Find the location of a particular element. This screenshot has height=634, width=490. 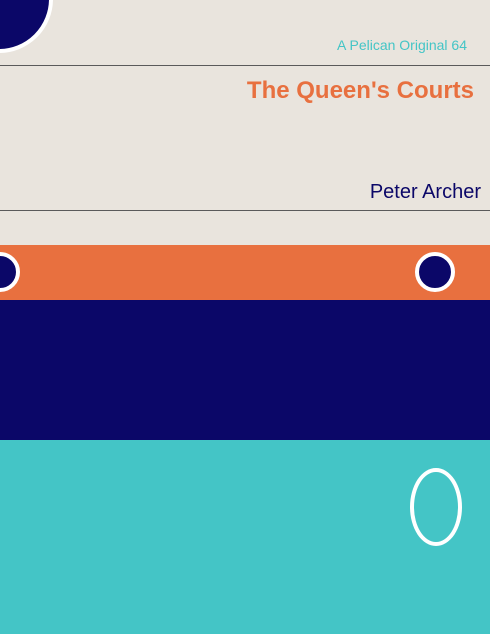

oval-ring-icon is located at coordinates (436, 507).